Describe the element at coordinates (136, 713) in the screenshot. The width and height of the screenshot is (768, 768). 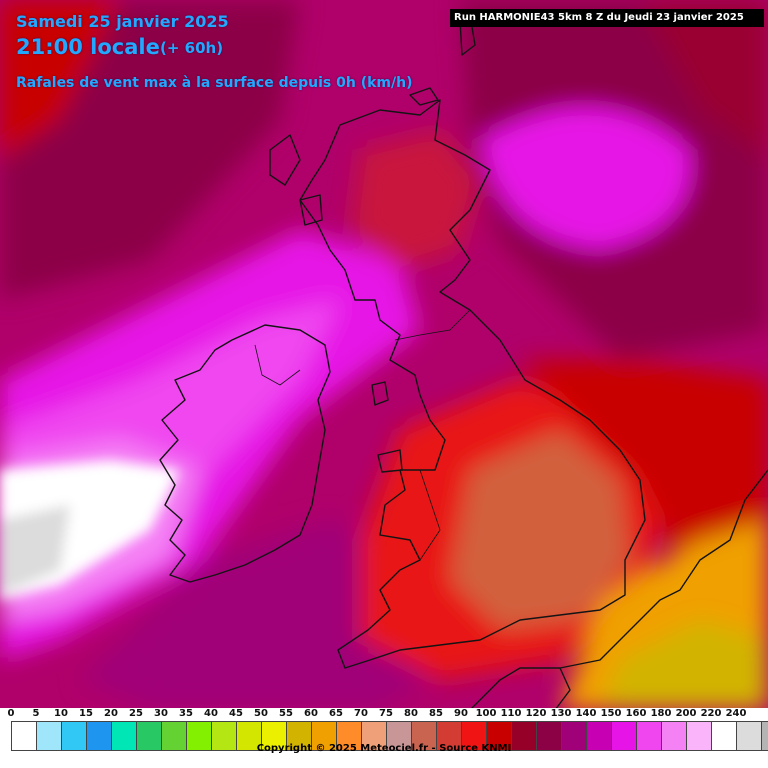
I see `legend-label: 25` at that location.